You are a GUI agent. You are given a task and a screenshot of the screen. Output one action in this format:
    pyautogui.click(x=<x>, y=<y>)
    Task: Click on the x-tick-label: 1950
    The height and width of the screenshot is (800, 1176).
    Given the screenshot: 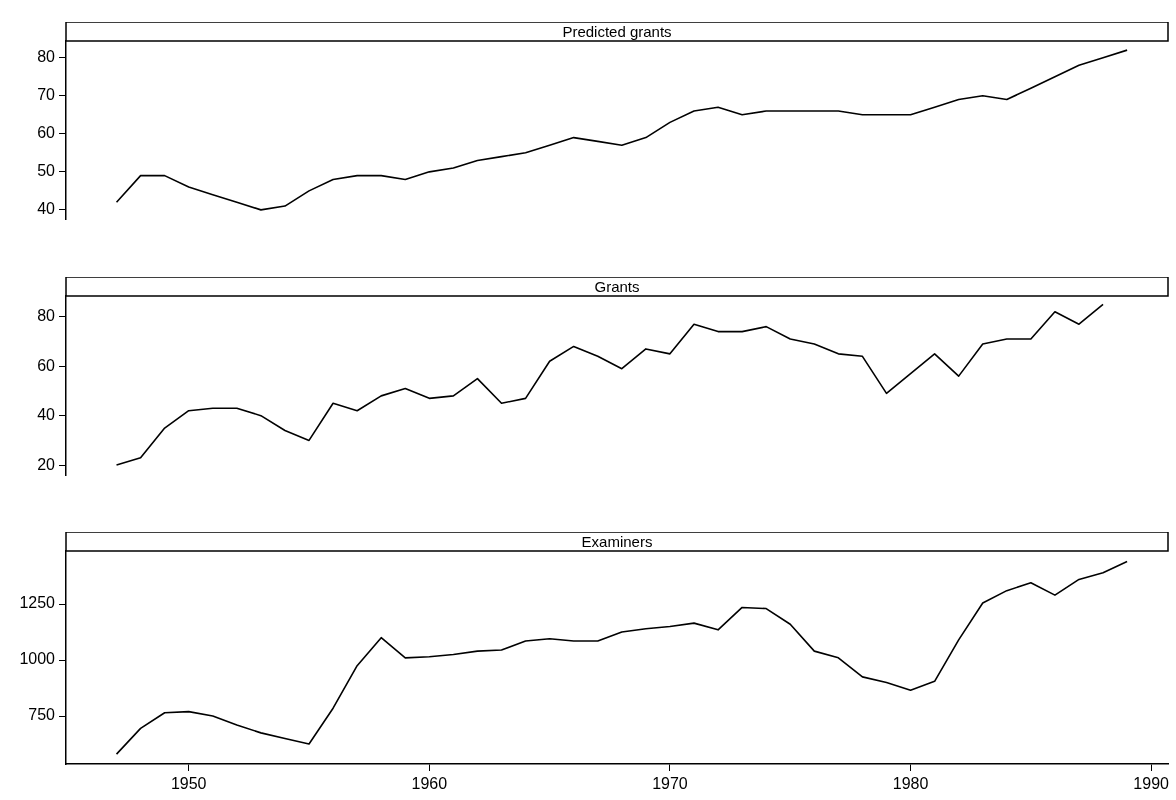 What is the action you would take?
    pyautogui.click(x=188, y=784)
    